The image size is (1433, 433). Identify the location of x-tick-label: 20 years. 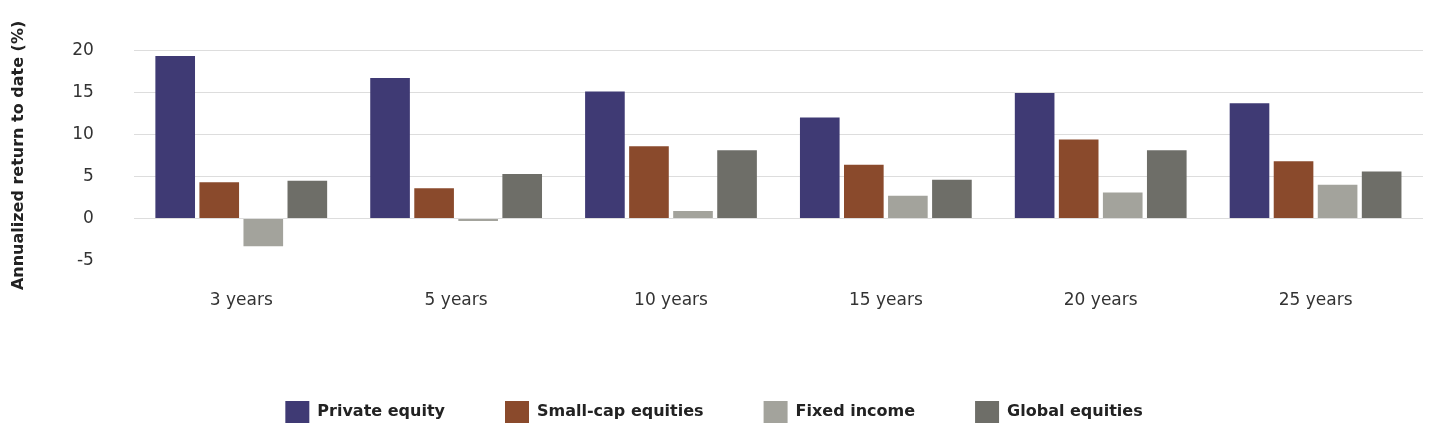
(1100, 299).